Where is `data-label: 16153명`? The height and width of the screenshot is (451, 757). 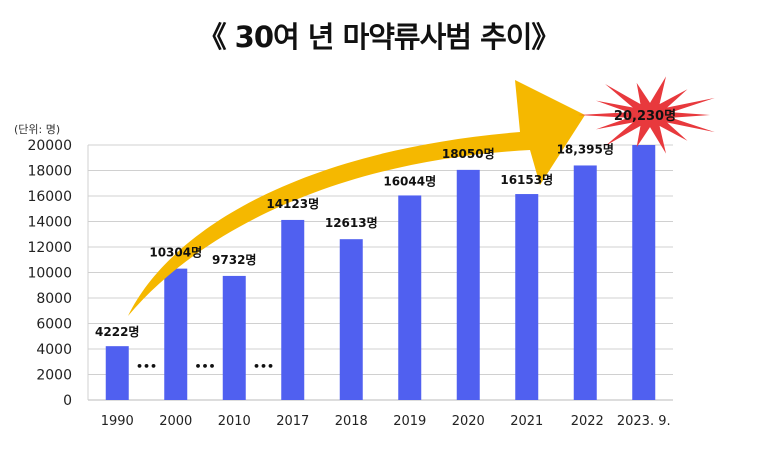
data-label: 16153명 is located at coordinates (526, 180).